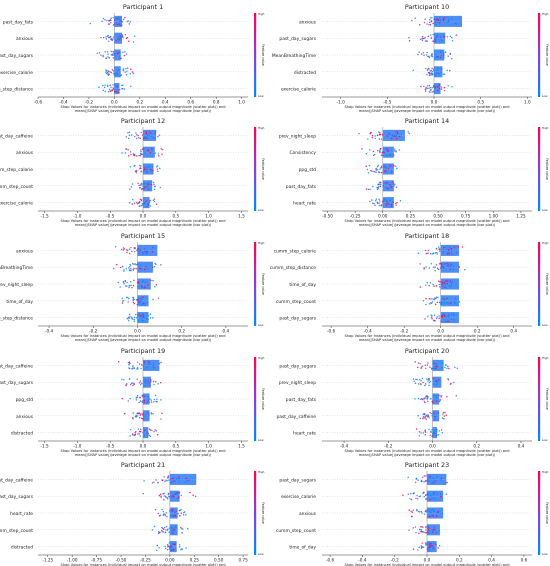 The height and width of the screenshot is (566, 550). What do you see at coordinates (388, 446) in the screenshot?
I see `x-tick-label: -0.2` at bounding box center [388, 446].